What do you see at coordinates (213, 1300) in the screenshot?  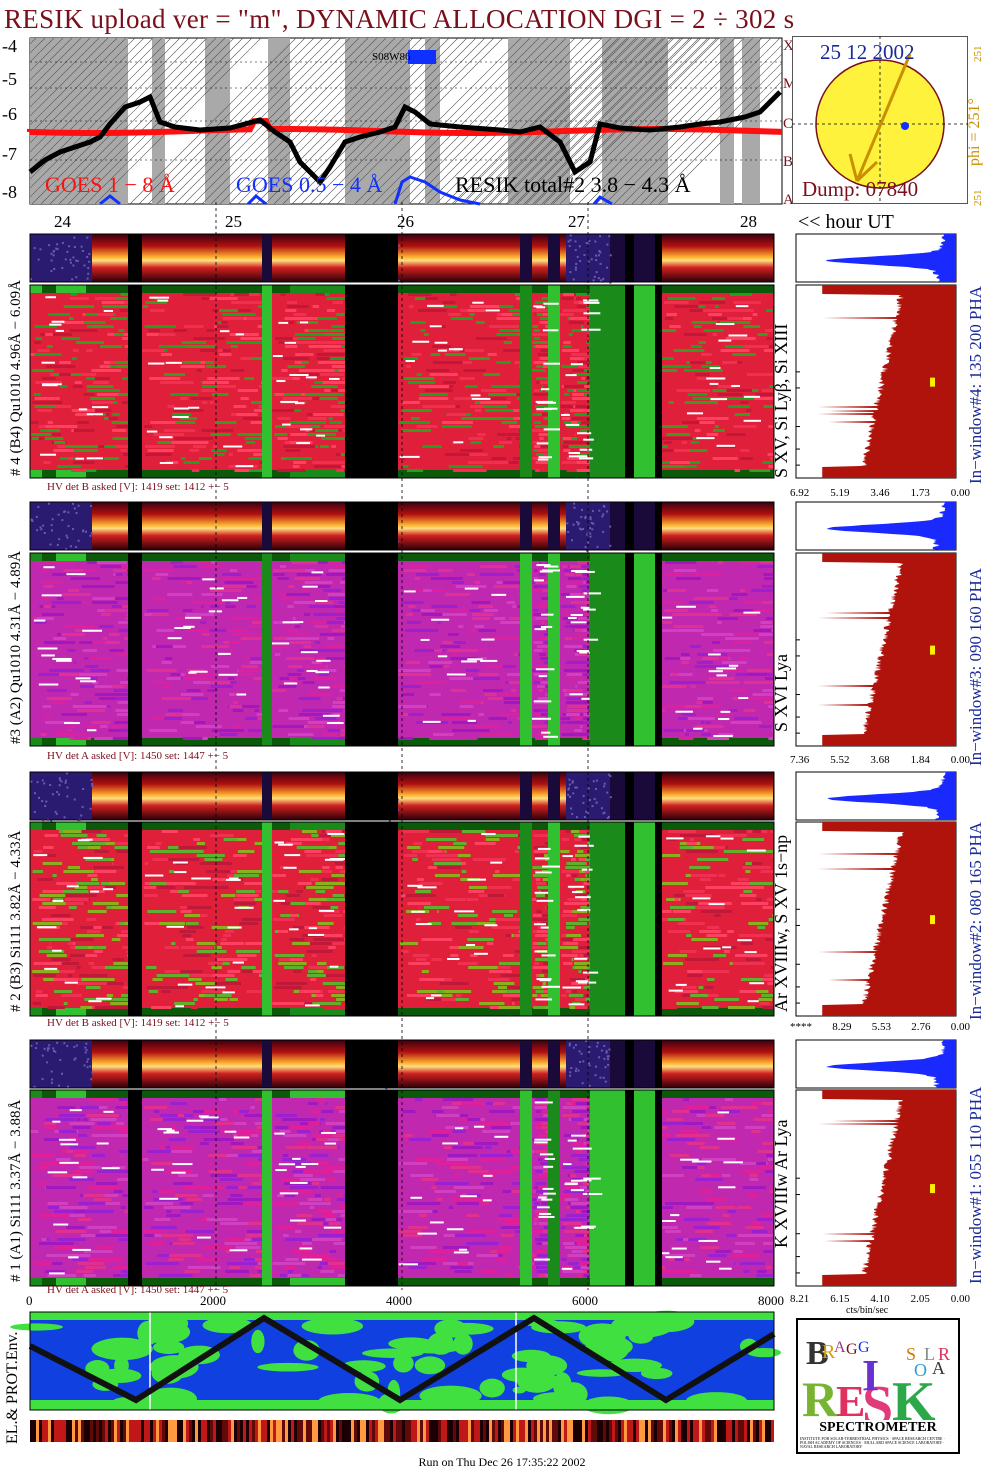 I see `x-tick-label: 2000` at bounding box center [213, 1300].